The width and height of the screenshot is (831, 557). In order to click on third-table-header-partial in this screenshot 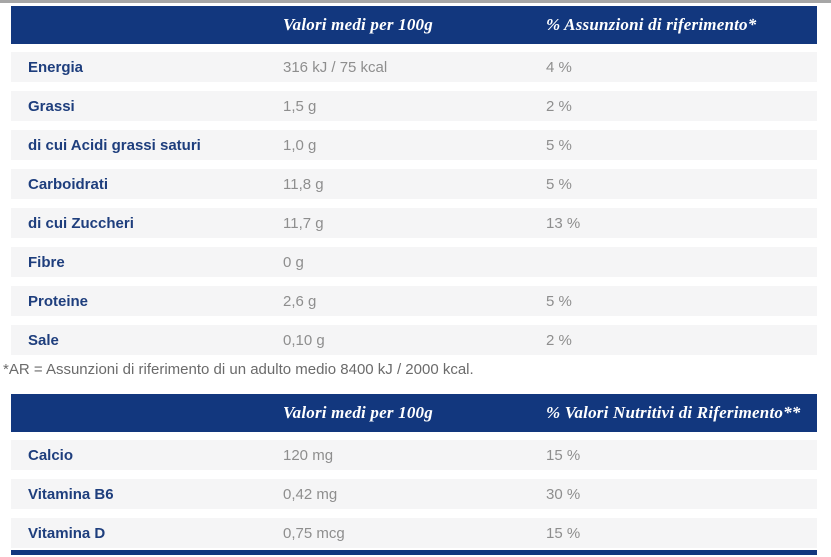, I will do `click(414, 552)`.